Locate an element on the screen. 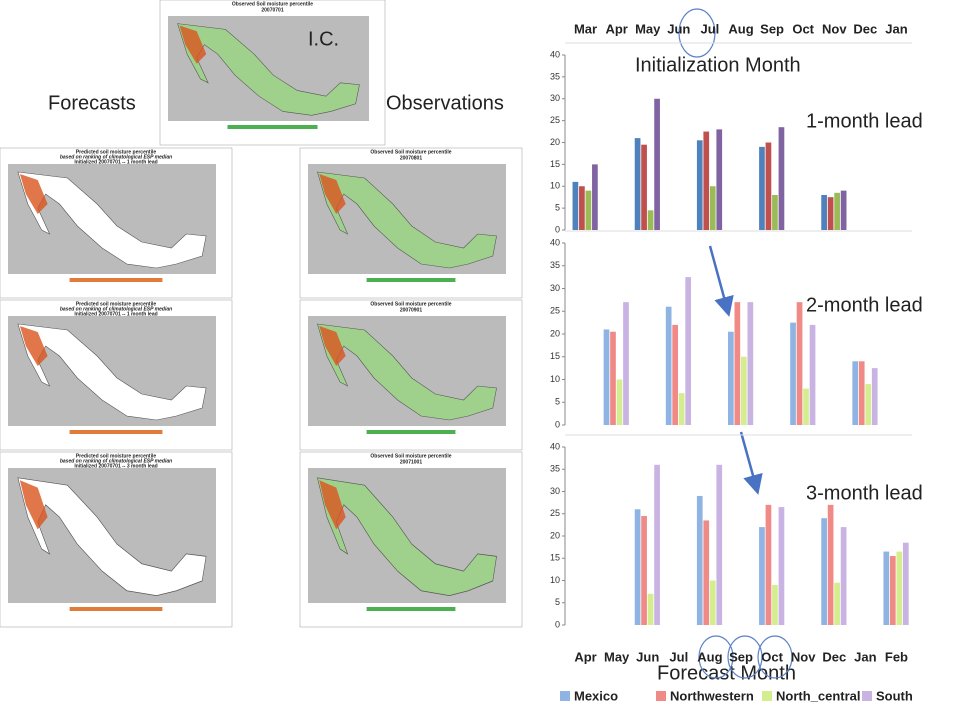 The image size is (960, 720). x-tick-label: Apr is located at coordinates (585, 656).